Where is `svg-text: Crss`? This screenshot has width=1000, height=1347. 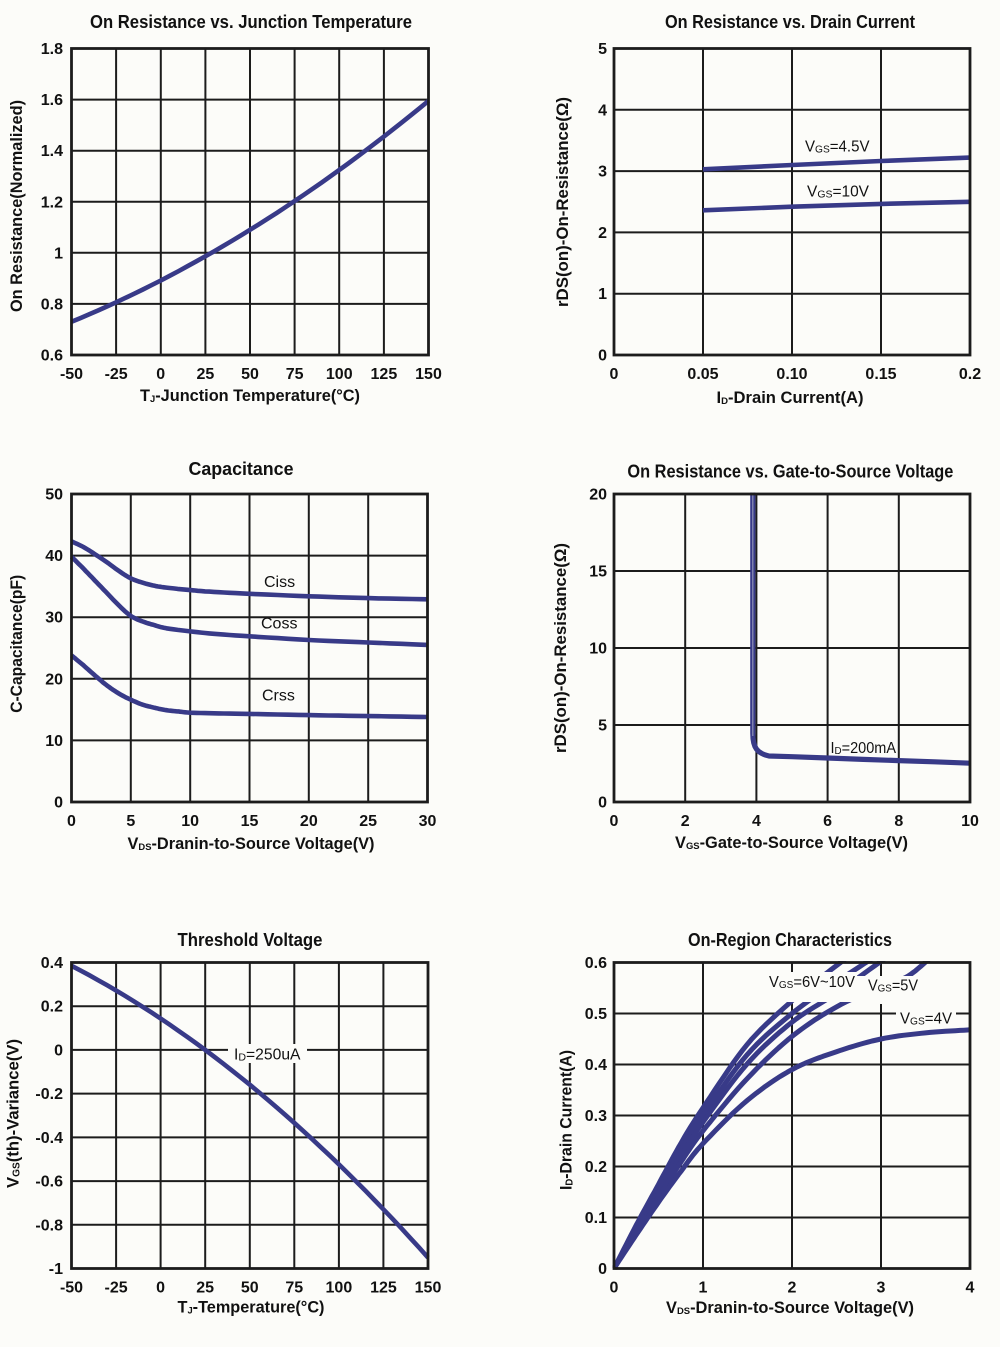 svg-text: Crss is located at coordinates (278, 696).